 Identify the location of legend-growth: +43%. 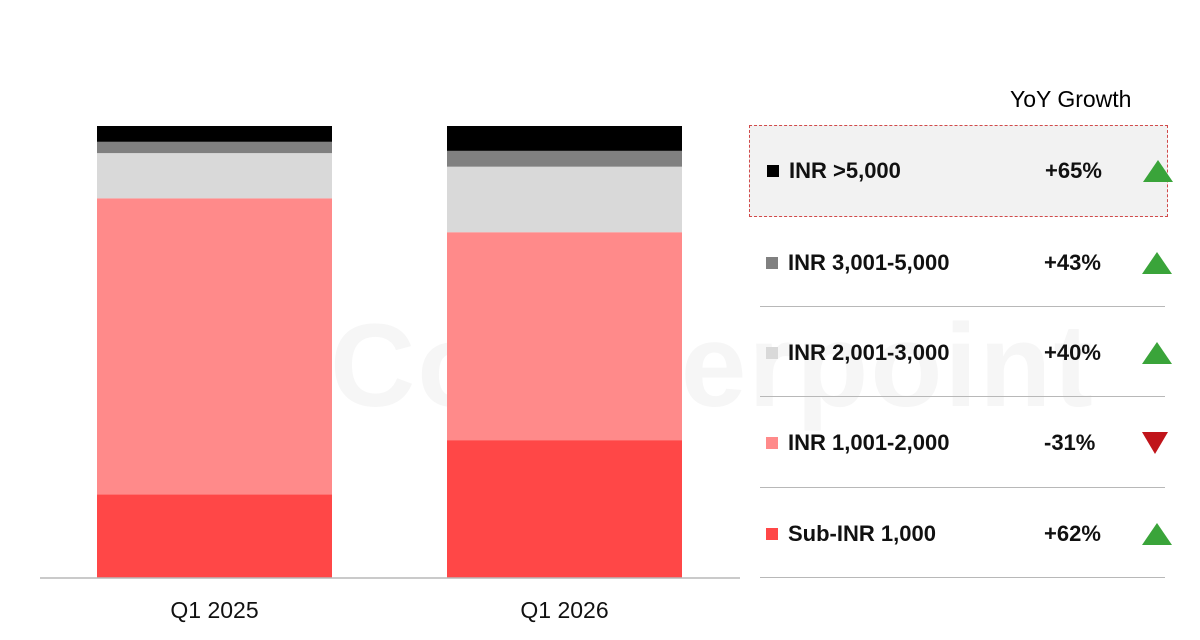
(1072, 262).